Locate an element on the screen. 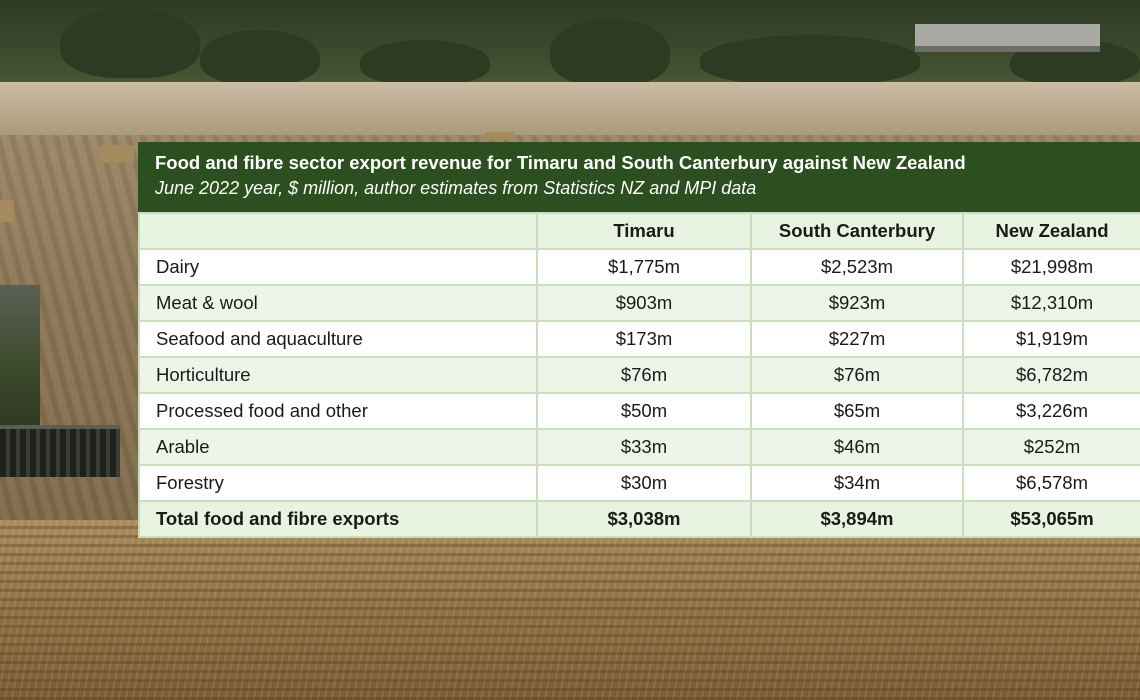  south-canterbury-total: $3,894m is located at coordinates (857, 519).